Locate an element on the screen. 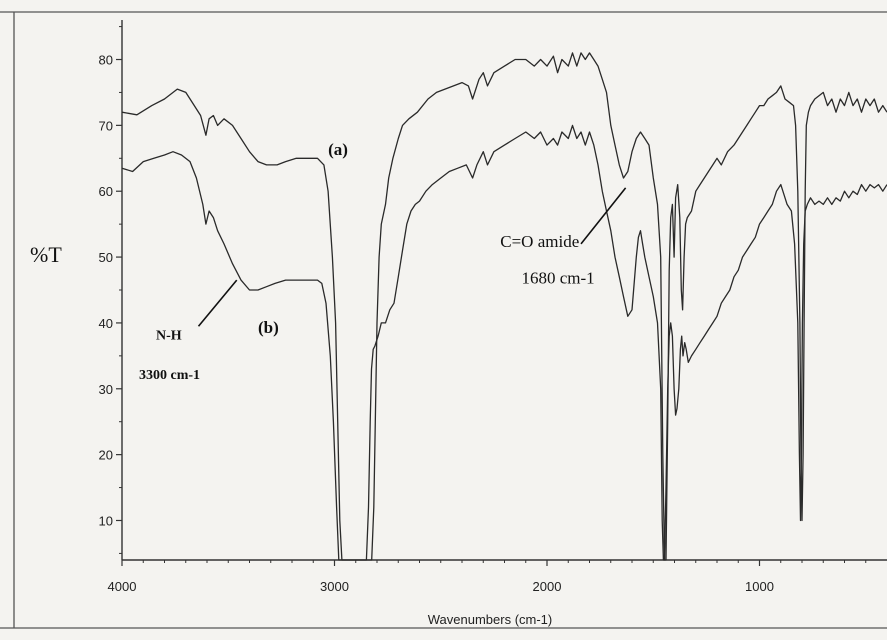  y-tick-label: 50 is located at coordinates (106, 257).